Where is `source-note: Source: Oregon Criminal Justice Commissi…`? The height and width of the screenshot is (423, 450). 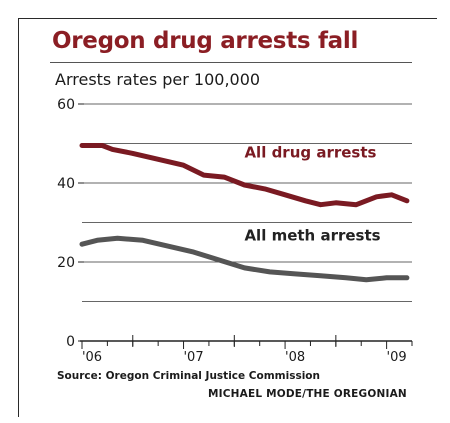 source-note: Source: Oregon Criminal Justice Commissi… is located at coordinates (188, 376).